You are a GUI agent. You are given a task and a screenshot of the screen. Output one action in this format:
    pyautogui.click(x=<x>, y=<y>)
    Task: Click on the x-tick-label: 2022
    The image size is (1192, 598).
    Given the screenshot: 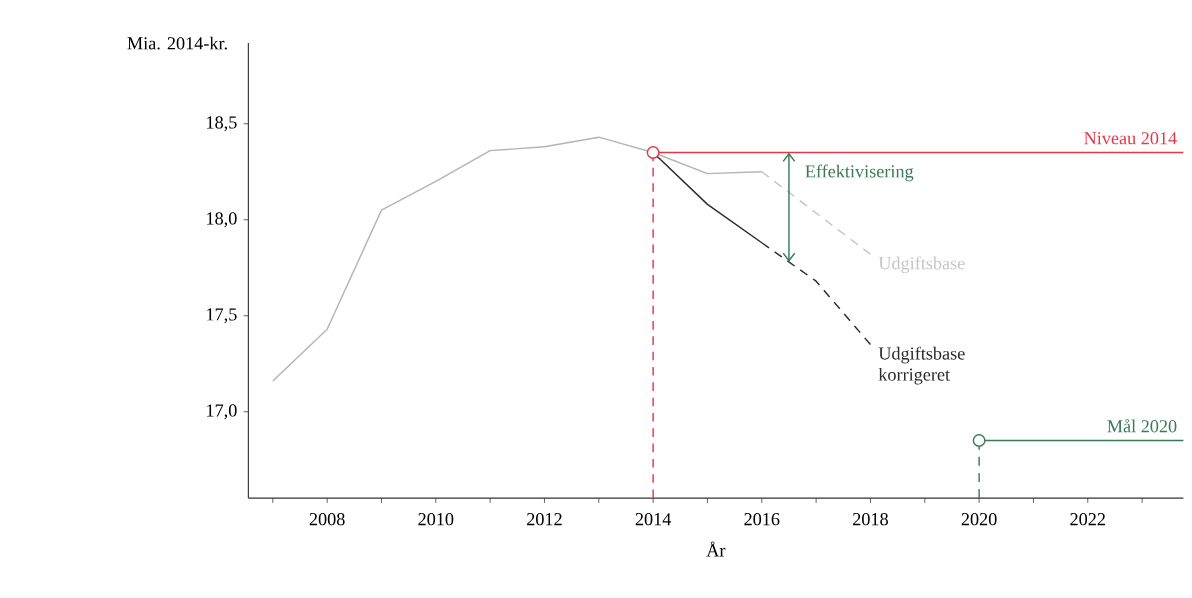 What is the action you would take?
    pyautogui.click(x=1087, y=519)
    